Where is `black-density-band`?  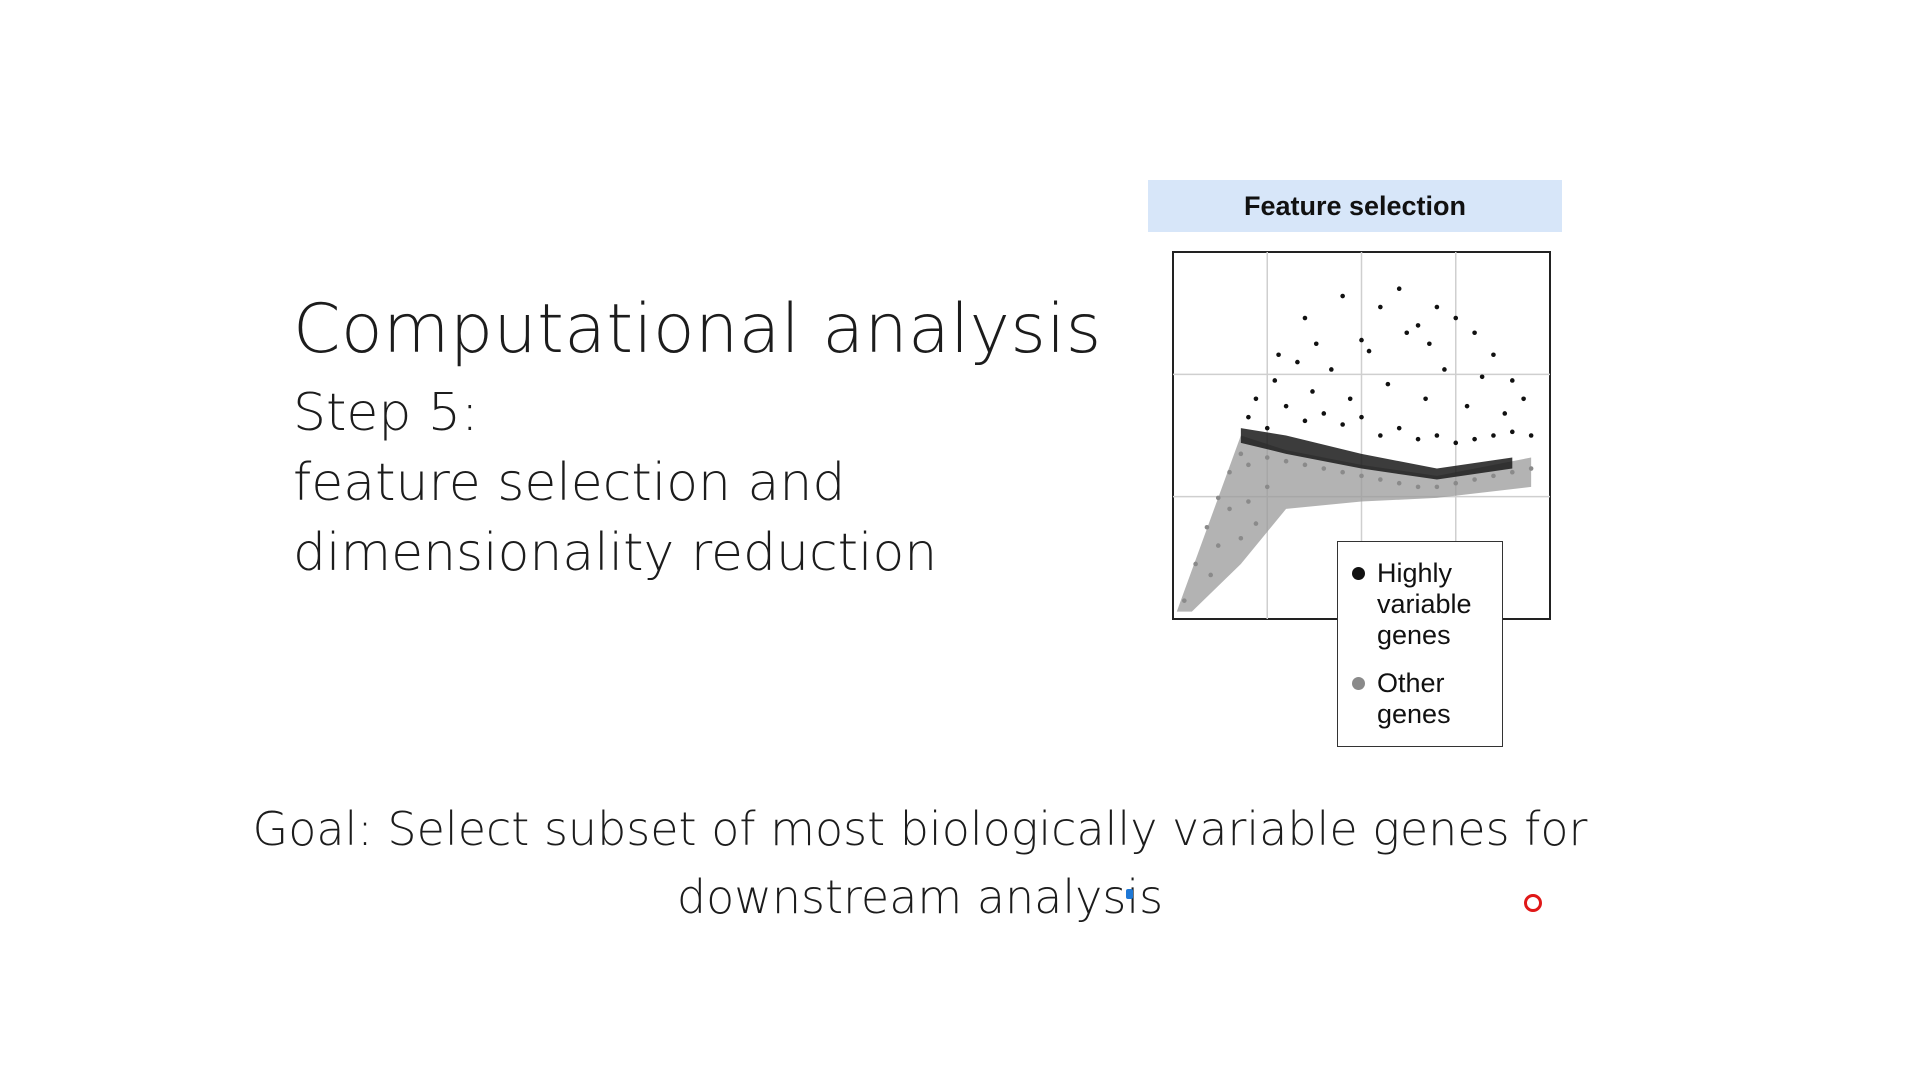 black-density-band is located at coordinates (1376, 454).